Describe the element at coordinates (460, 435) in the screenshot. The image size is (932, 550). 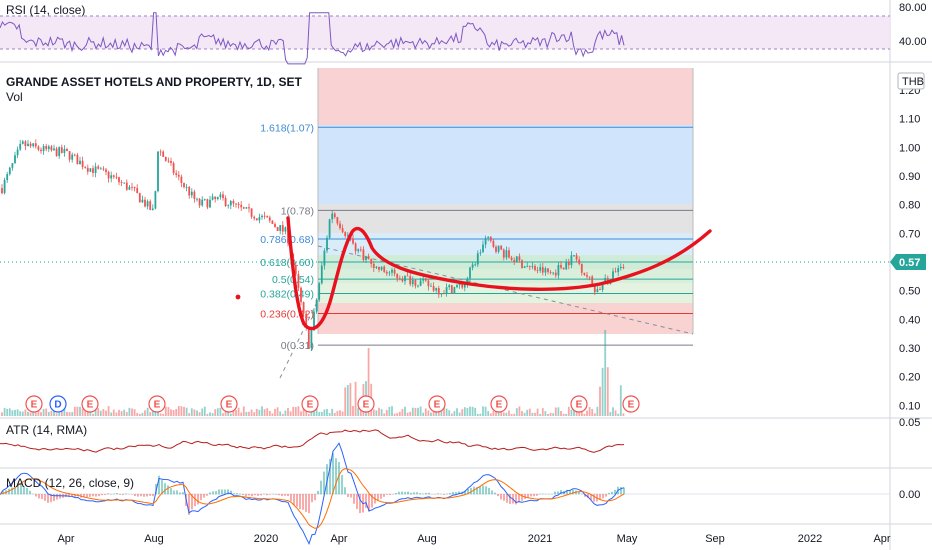
I see `atr-pane: ATR (14, RMA) 0.05` at that location.